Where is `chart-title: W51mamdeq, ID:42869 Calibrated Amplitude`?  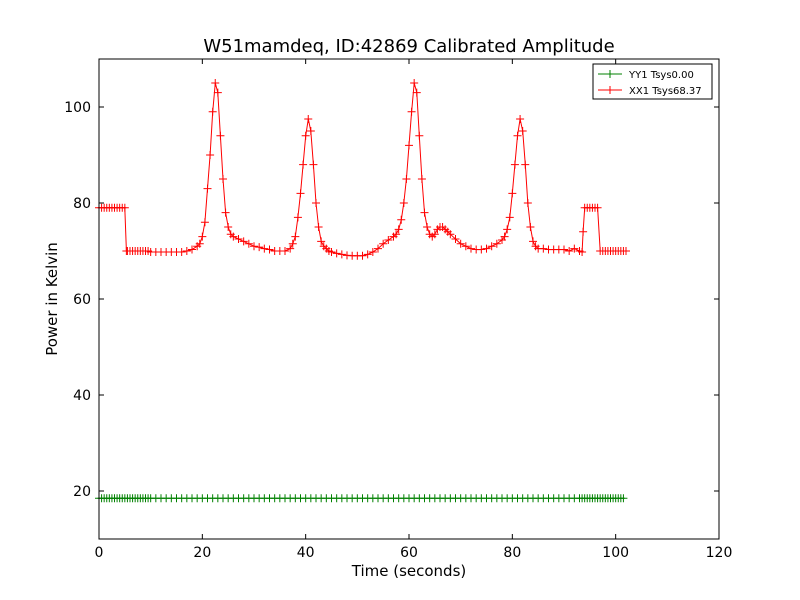 chart-title: W51mamdeq, ID:42869 Calibrated Amplitude is located at coordinates (408, 46).